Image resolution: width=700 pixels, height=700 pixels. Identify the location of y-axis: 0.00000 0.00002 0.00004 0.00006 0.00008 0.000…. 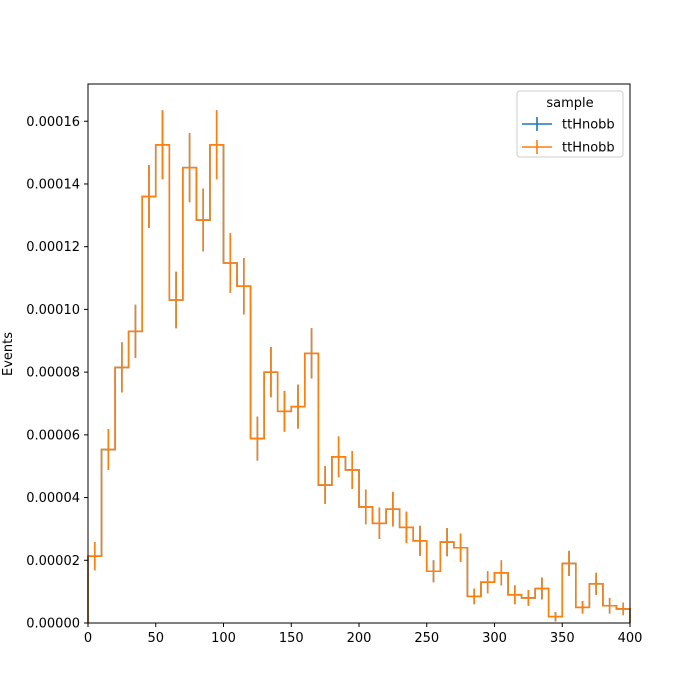
(57, 373).